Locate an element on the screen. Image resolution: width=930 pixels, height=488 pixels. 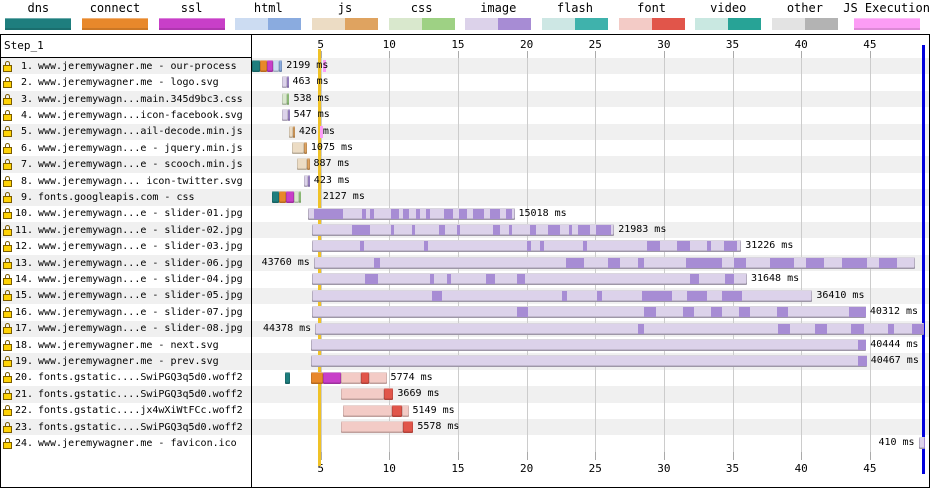
request-row-label: 1. www.jeremywagner.me - our-process is located at coordinates (126, 66).